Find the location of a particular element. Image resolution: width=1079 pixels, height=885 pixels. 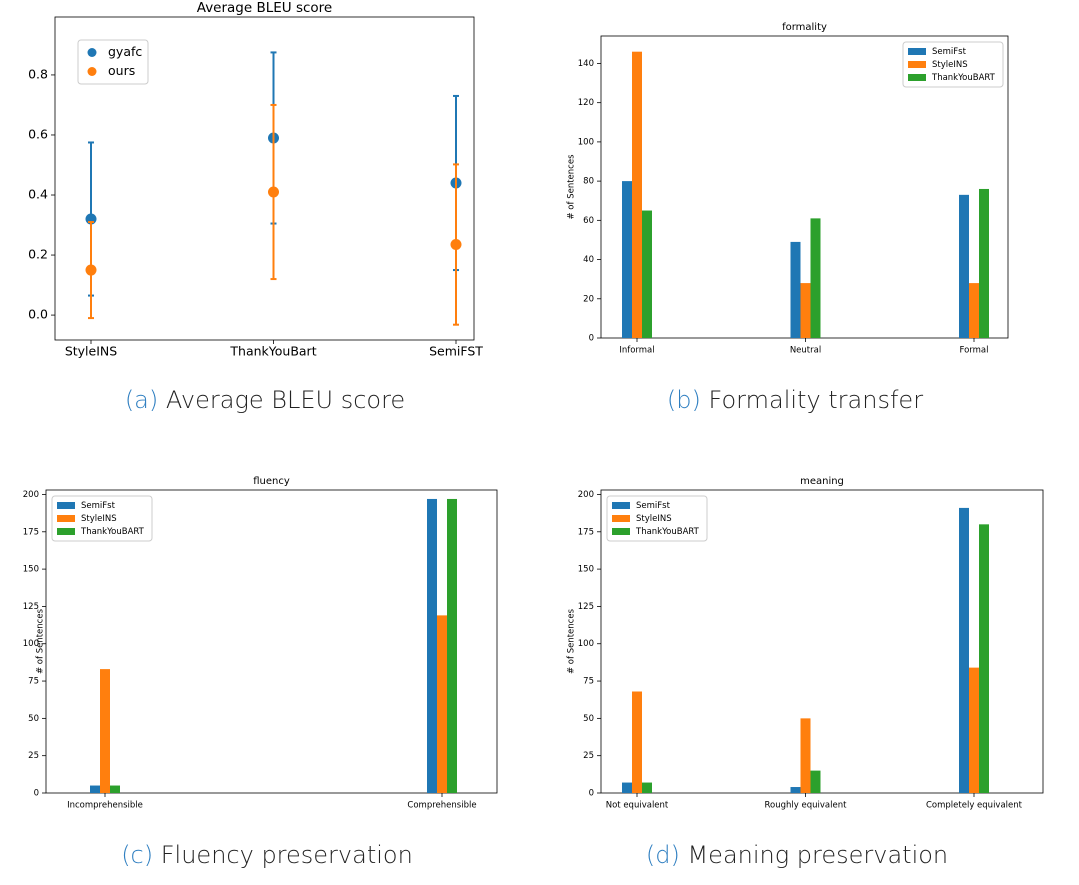

x-tick-label: Not equivalent is located at coordinates (637, 806).